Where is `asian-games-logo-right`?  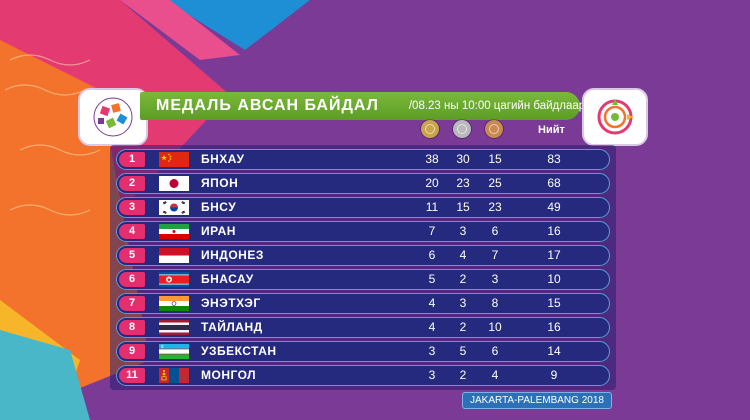
asian-games-logo-right is located at coordinates (615, 117).